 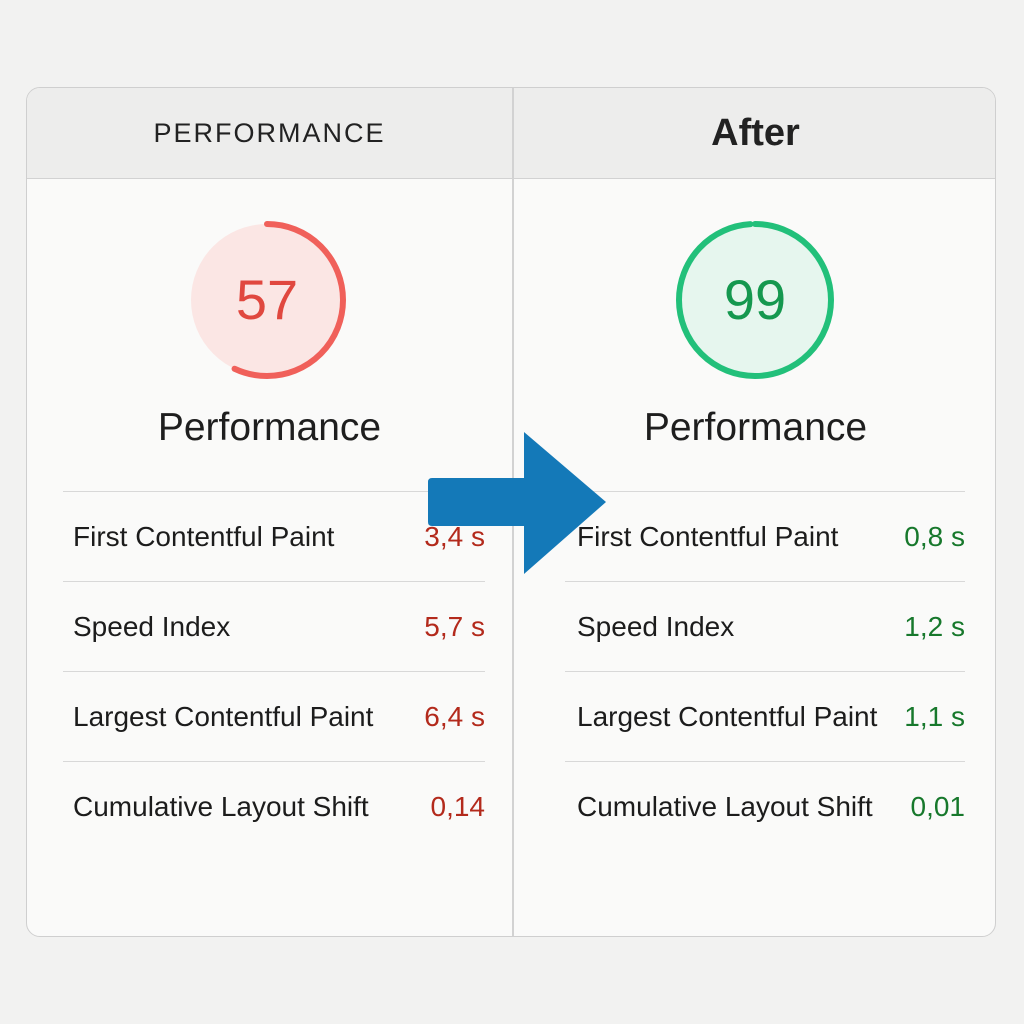 I want to click on metric-value: 0,8 s, so click(x=934, y=536).